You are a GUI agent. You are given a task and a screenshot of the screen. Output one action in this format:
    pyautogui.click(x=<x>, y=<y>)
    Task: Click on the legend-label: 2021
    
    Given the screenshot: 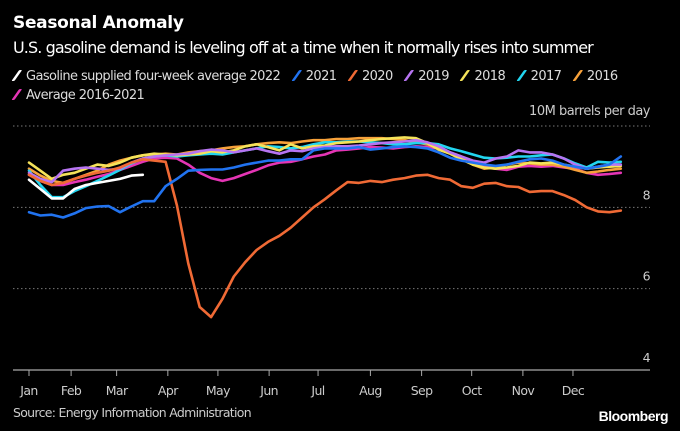 What is the action you would take?
    pyautogui.click(x=321, y=76)
    